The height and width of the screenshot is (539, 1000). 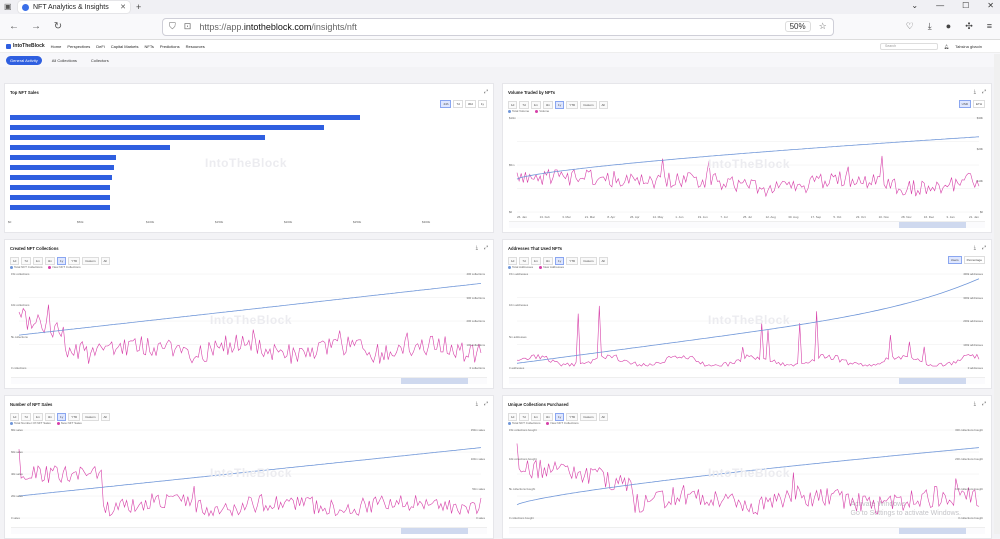 What do you see at coordinates (64, 60) in the screenshot?
I see `tab-all-collections: All Collections` at bounding box center [64, 60].